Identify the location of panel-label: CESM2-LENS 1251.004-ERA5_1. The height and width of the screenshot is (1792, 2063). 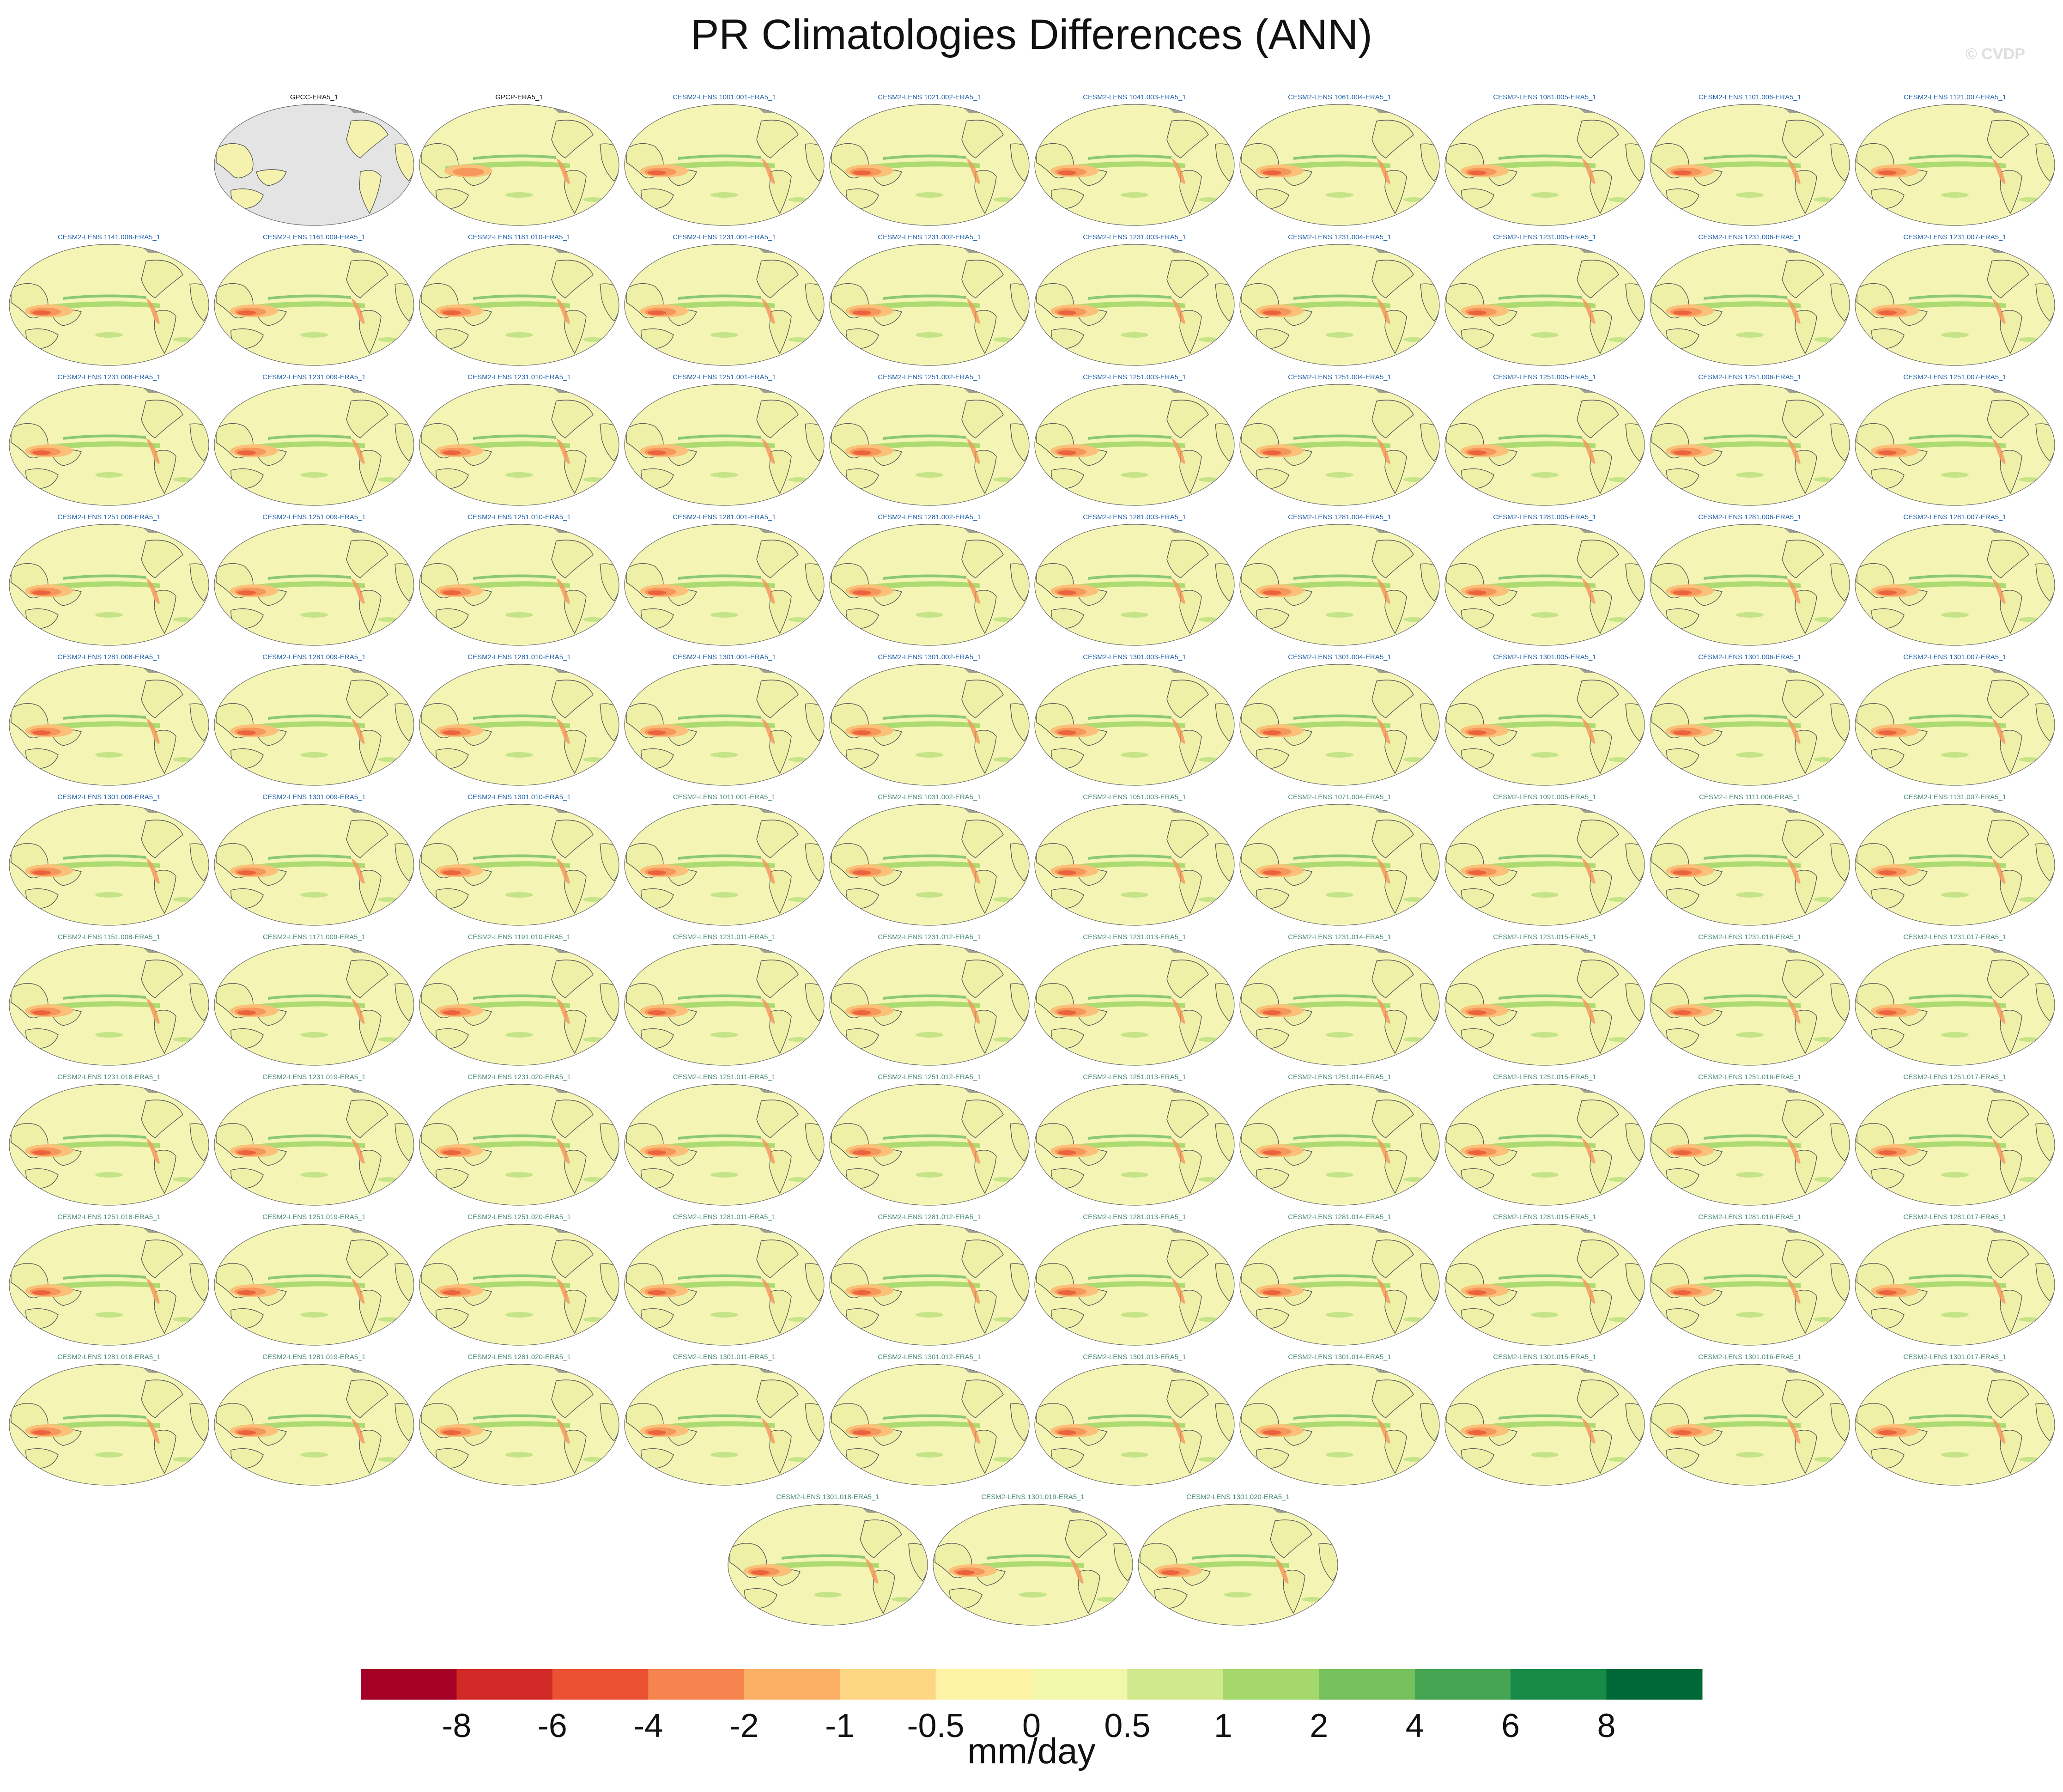
(1339, 377).